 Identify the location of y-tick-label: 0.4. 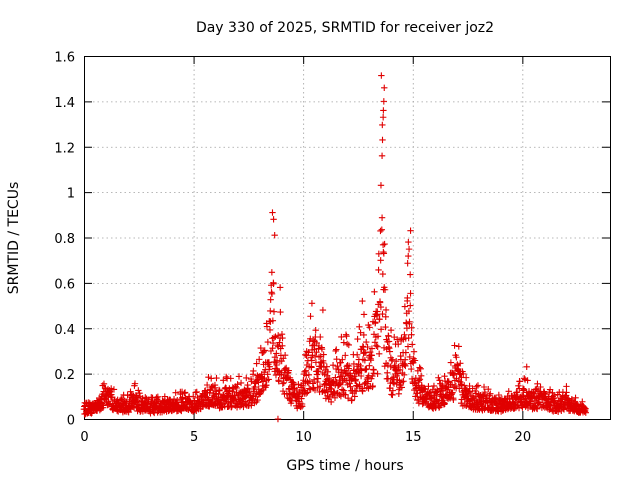
(64, 330).